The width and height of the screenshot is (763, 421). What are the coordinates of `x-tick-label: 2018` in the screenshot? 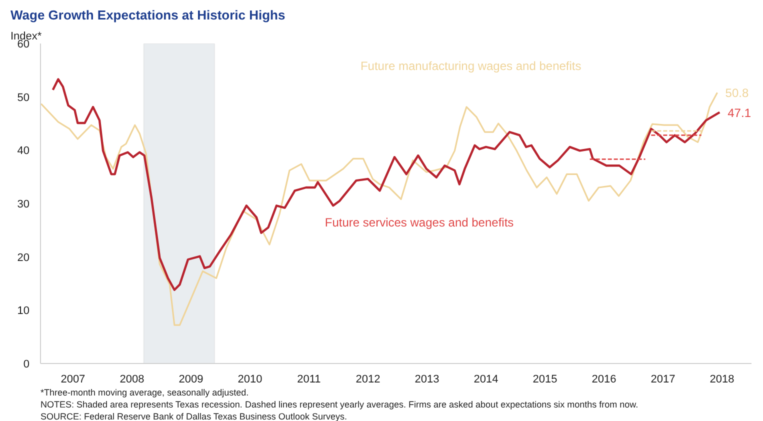 It's located at (722, 380).